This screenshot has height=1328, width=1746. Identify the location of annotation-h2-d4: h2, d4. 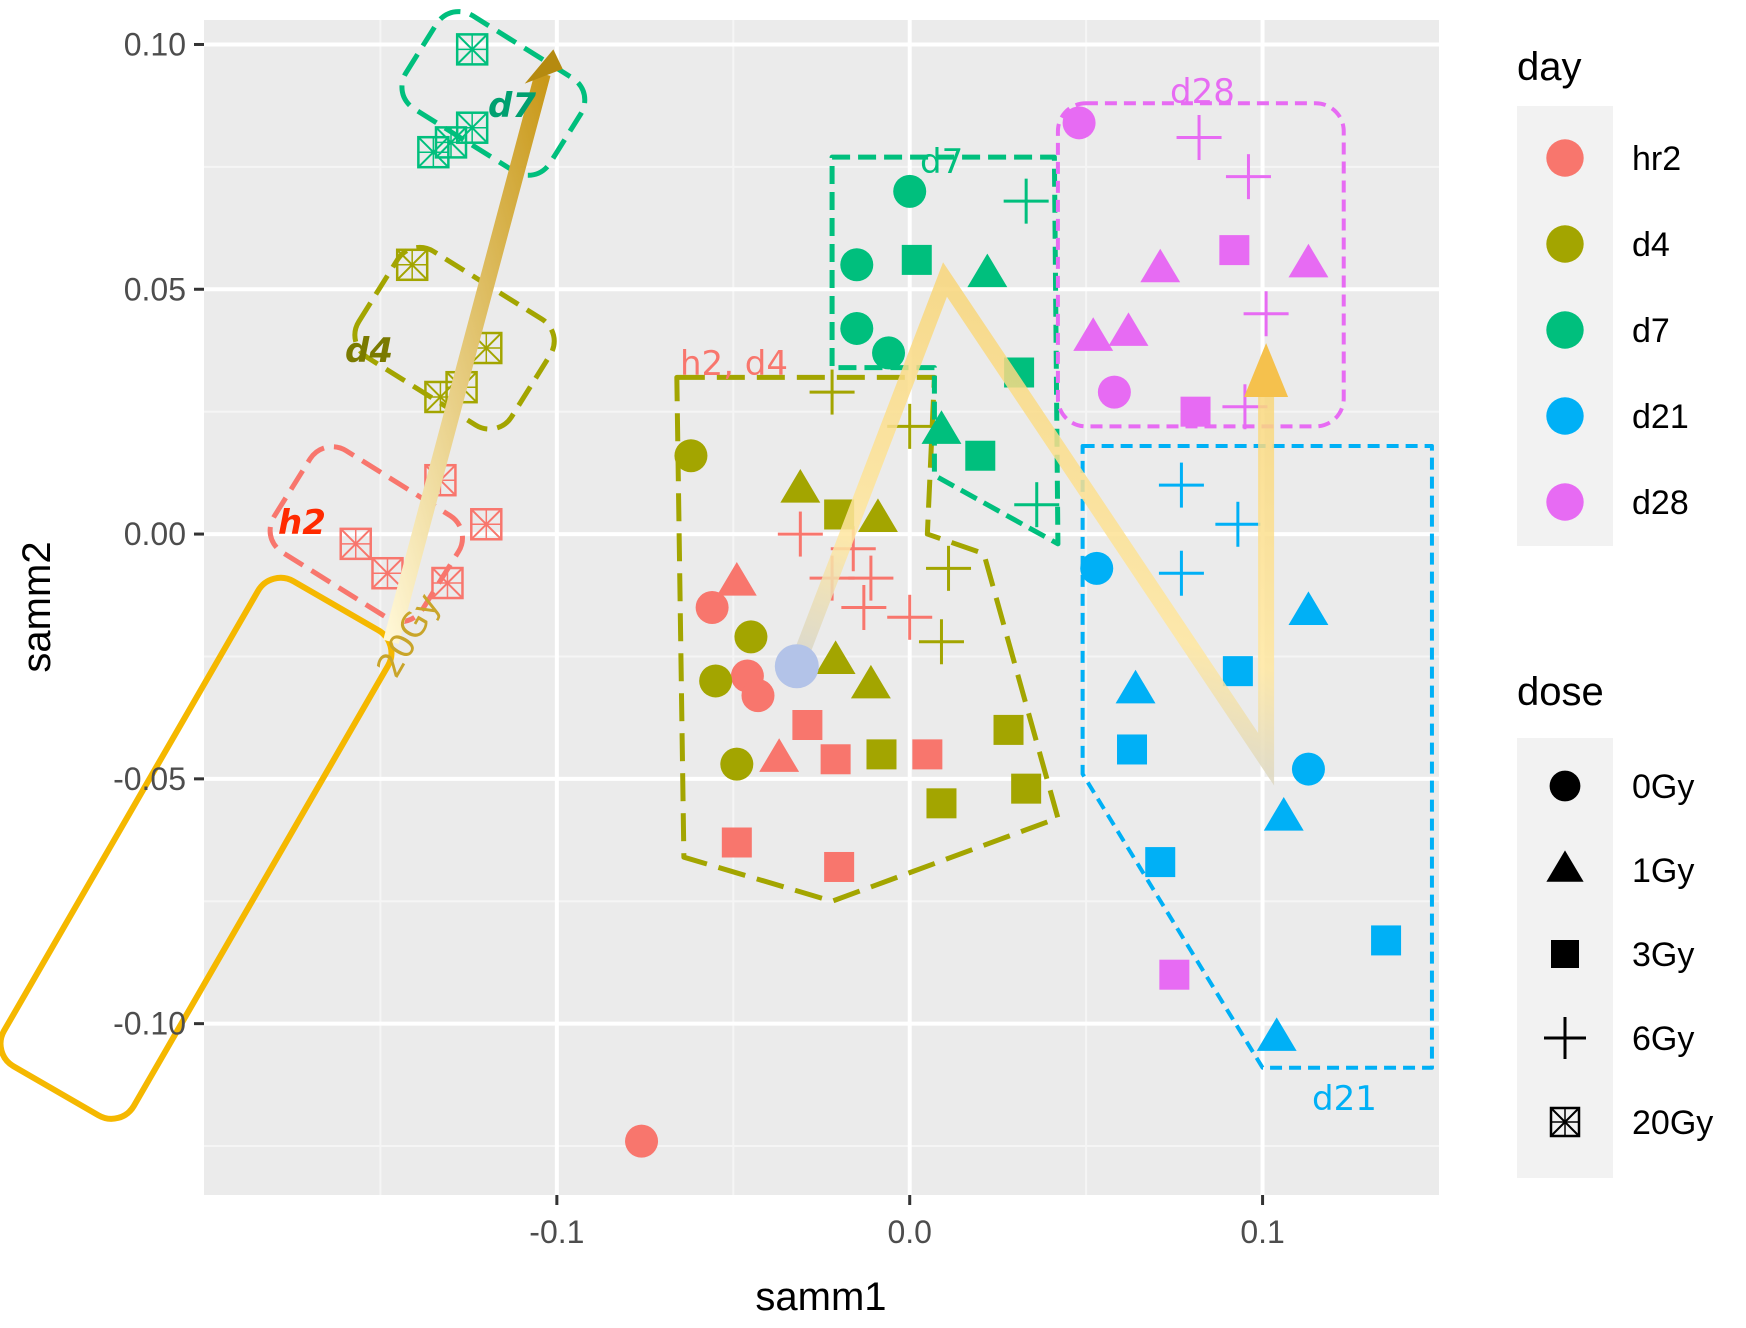
(734, 364).